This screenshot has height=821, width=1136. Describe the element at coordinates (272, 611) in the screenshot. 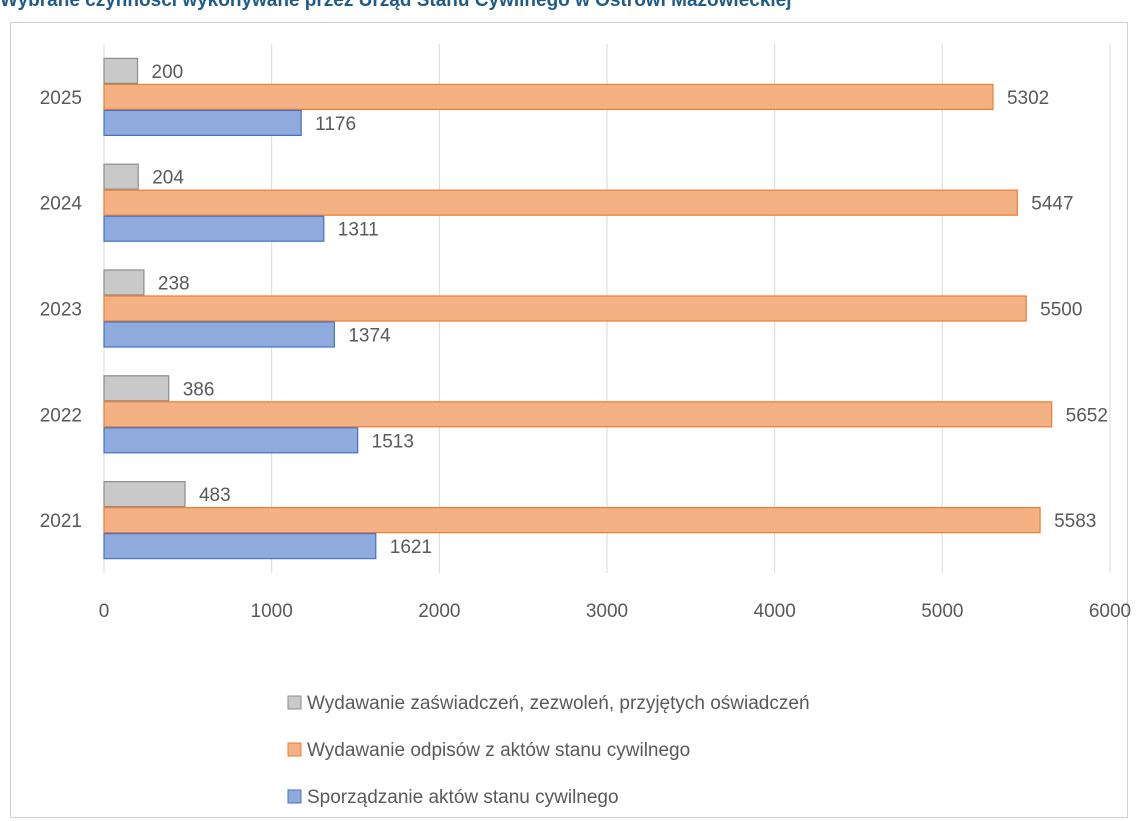

I see `x-tick-label: 1000` at that location.